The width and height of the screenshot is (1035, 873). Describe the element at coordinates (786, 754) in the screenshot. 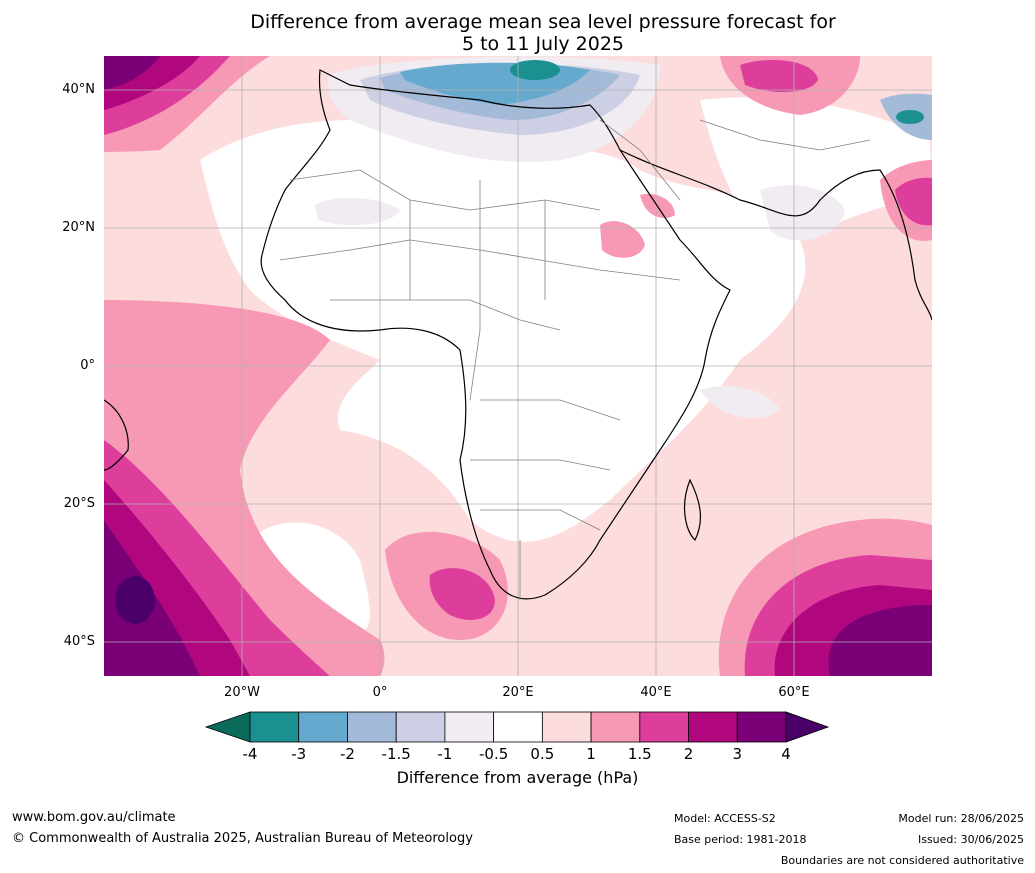

I see `colorbar-tick-label: 4` at that location.